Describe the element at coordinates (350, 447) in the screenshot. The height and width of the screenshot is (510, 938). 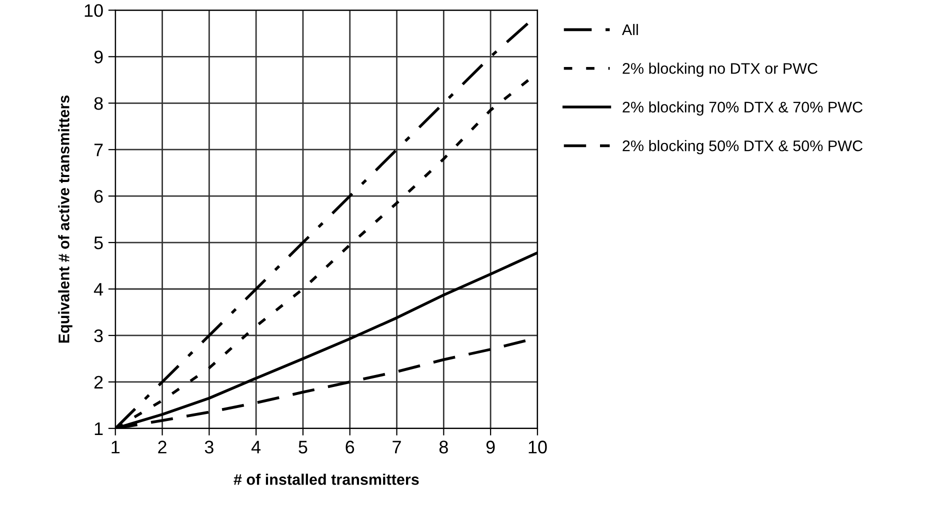
I see `x-tick-label: 6` at that location.